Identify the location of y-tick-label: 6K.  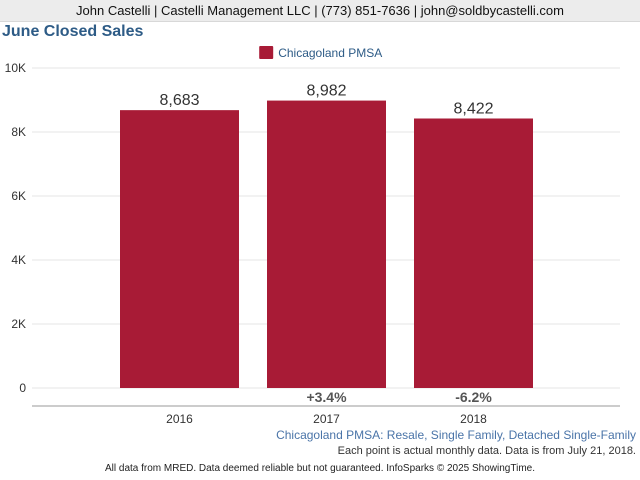
(18, 196).